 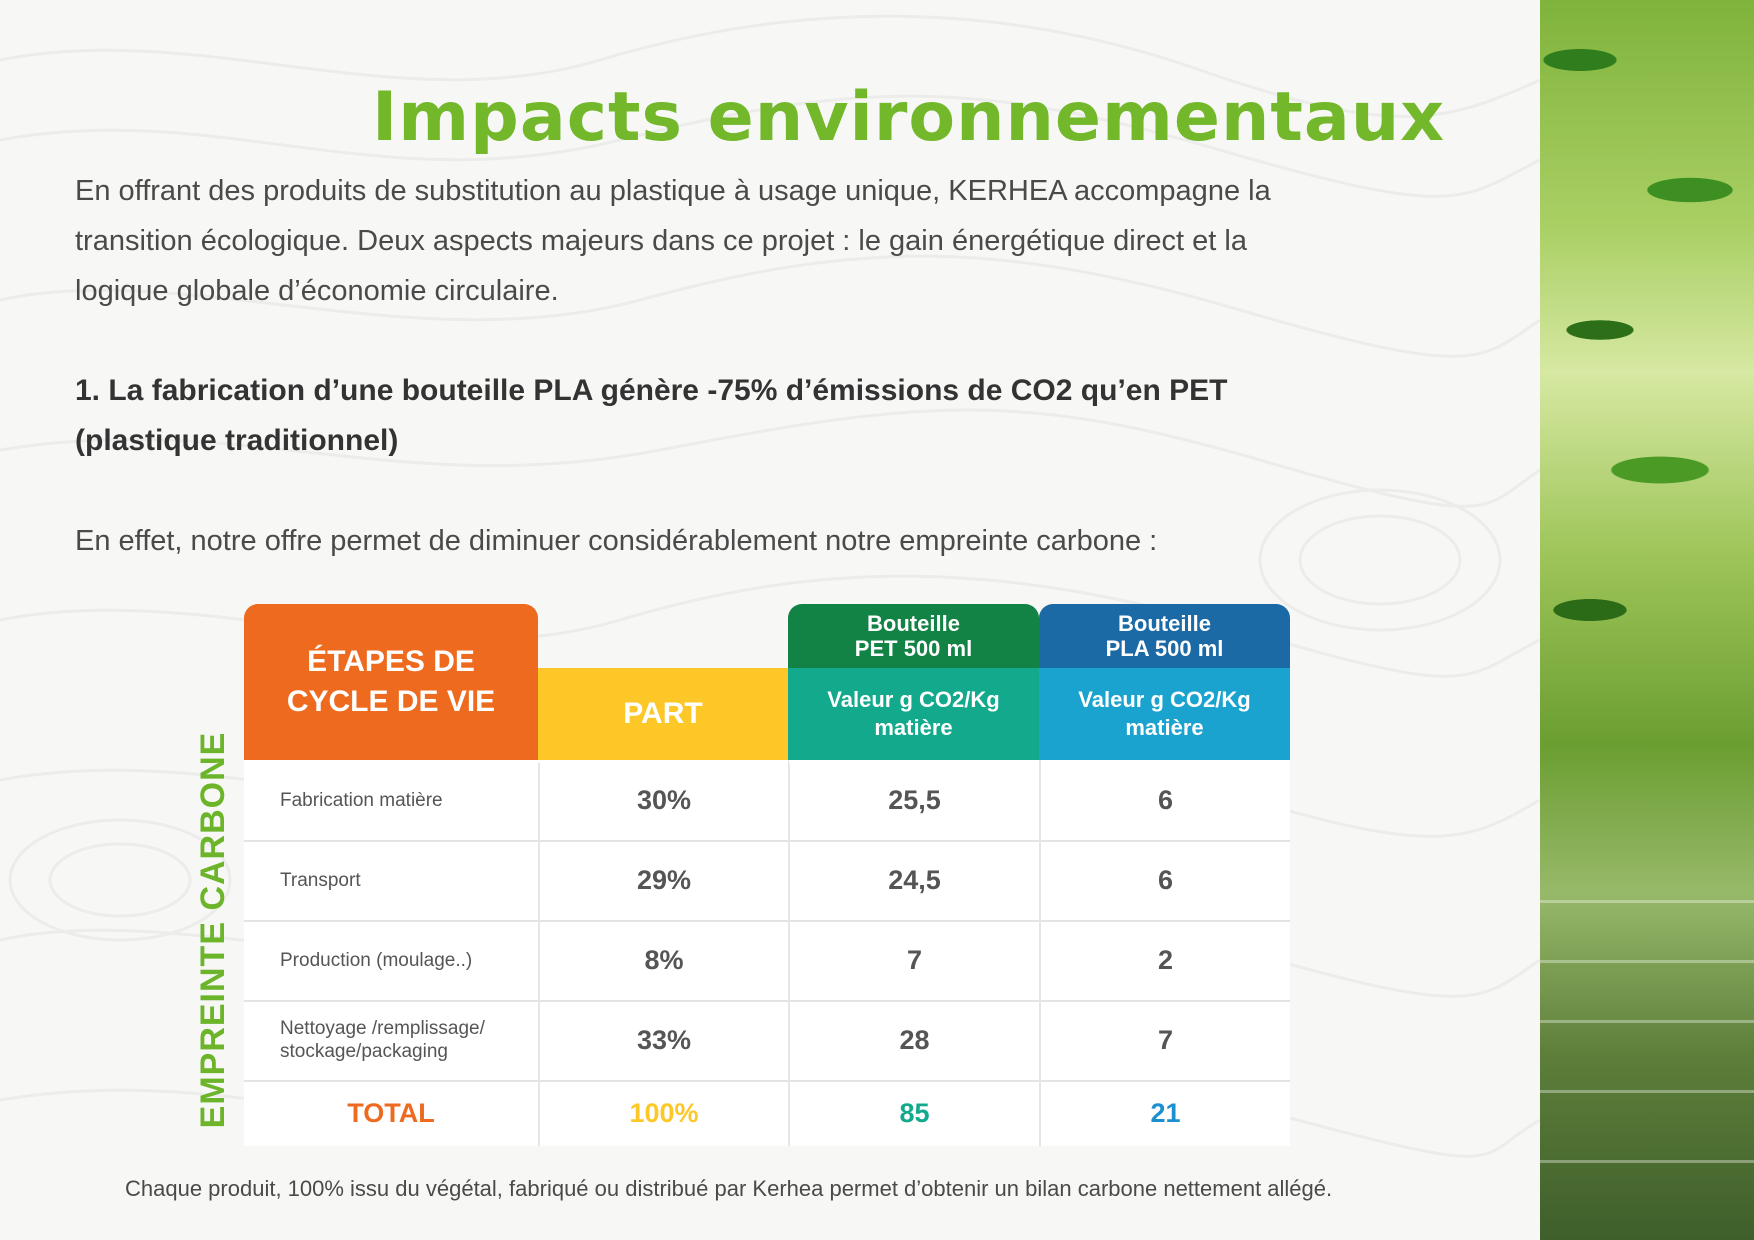 I want to click on row-part: 8%, so click(x=663, y=960).